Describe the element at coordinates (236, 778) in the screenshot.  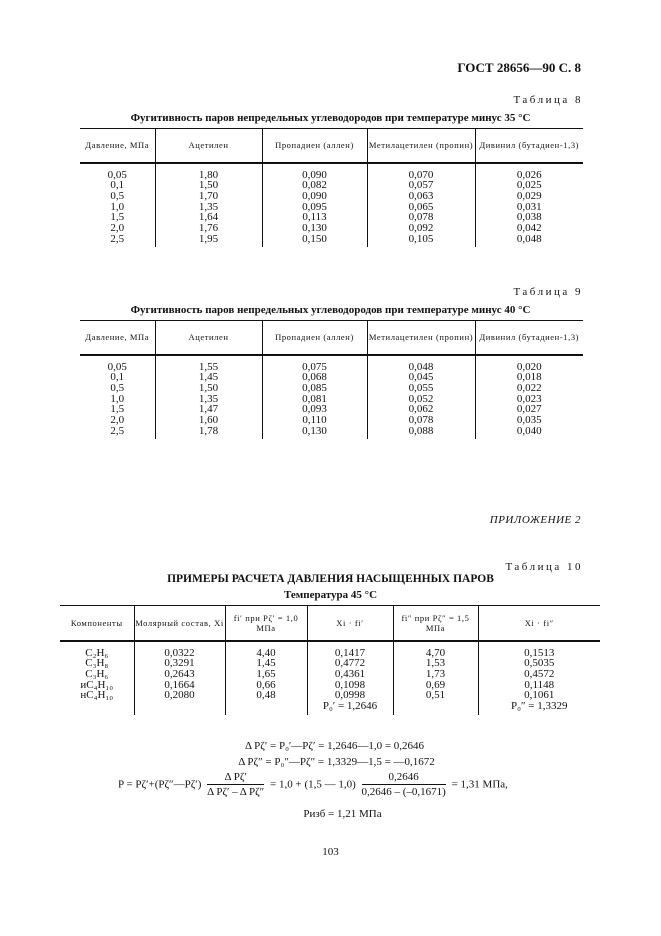
I see `fraction-numerator: Δ Pζ′` at that location.